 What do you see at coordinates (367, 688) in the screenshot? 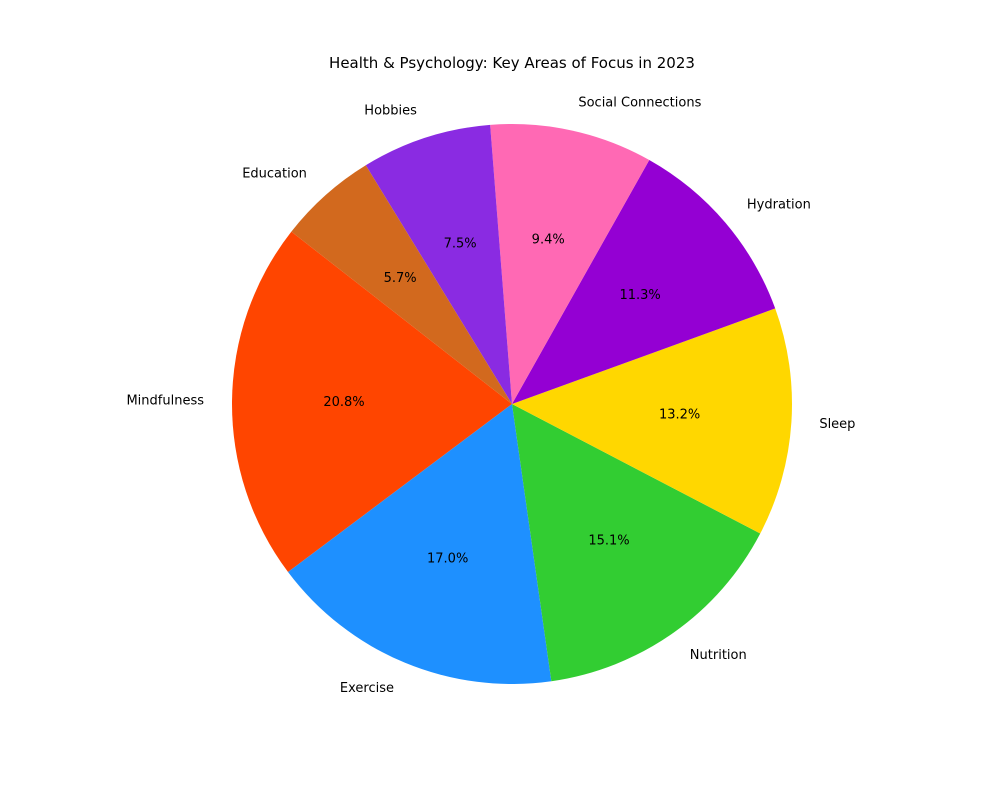
I see `category-label-exercise: Exercise` at bounding box center [367, 688].